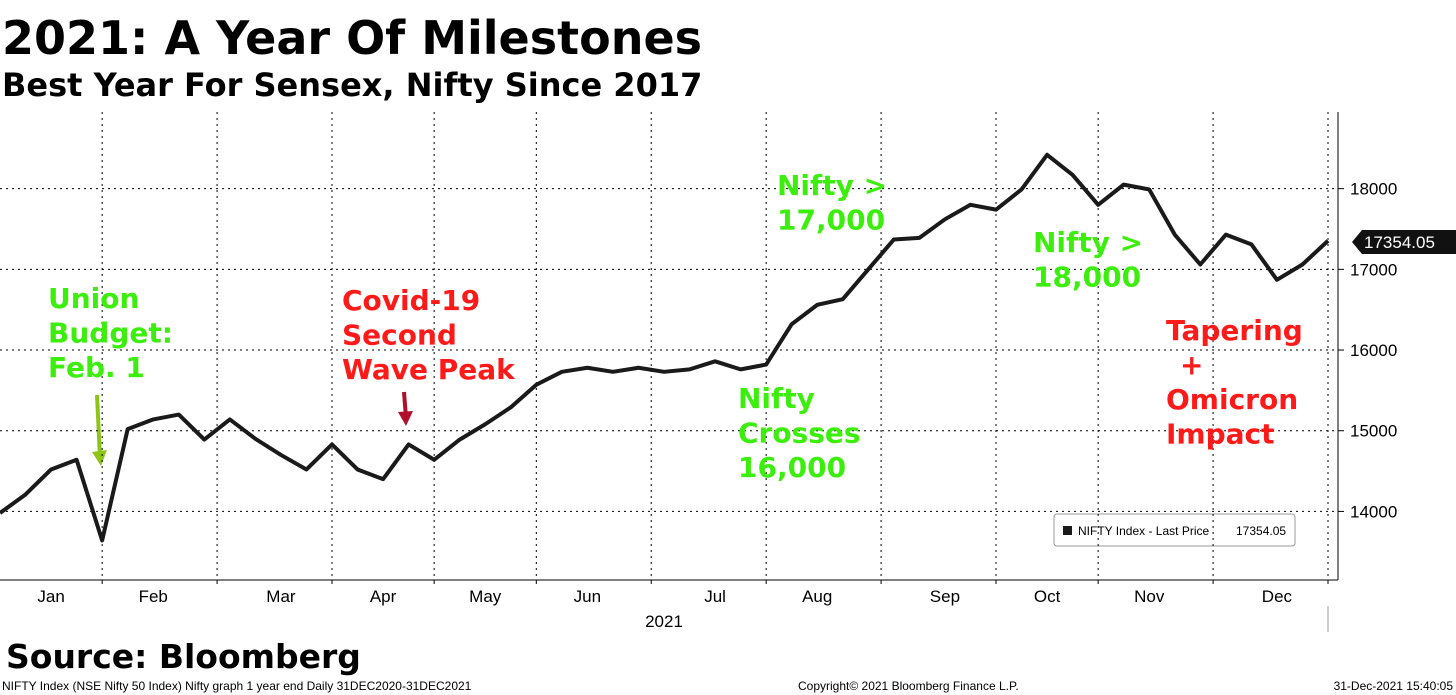 The height and width of the screenshot is (695, 1456). Describe the element at coordinates (1373, 350) in the screenshot. I see `y-tick-label: 16000` at that location.